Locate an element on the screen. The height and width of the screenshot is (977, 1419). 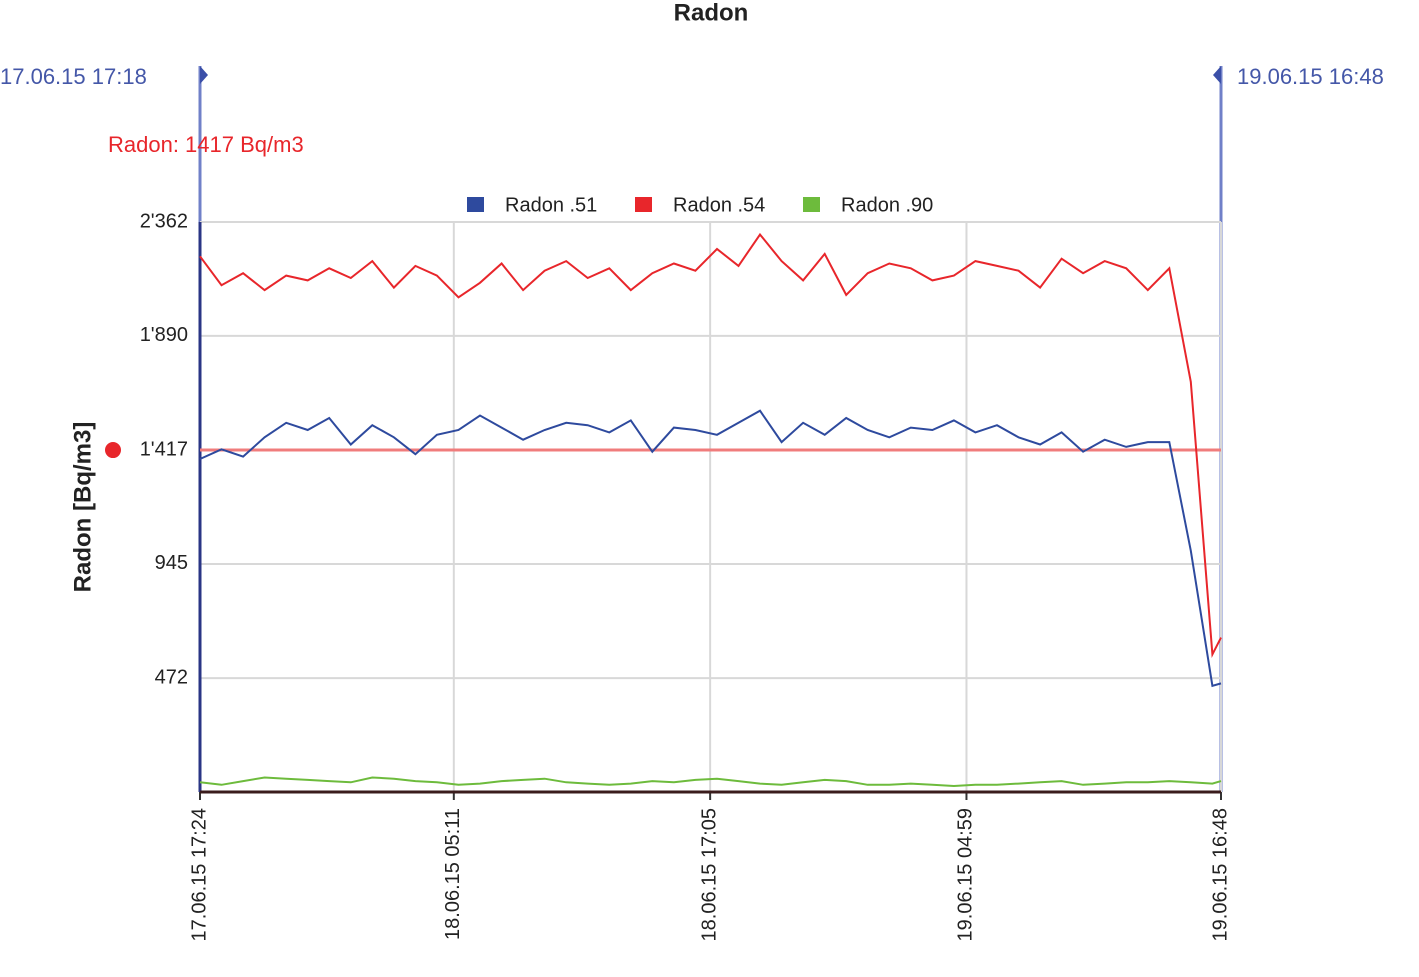
annotation-label: Radon: 1417 Bq/m3 is located at coordinates (206, 144).